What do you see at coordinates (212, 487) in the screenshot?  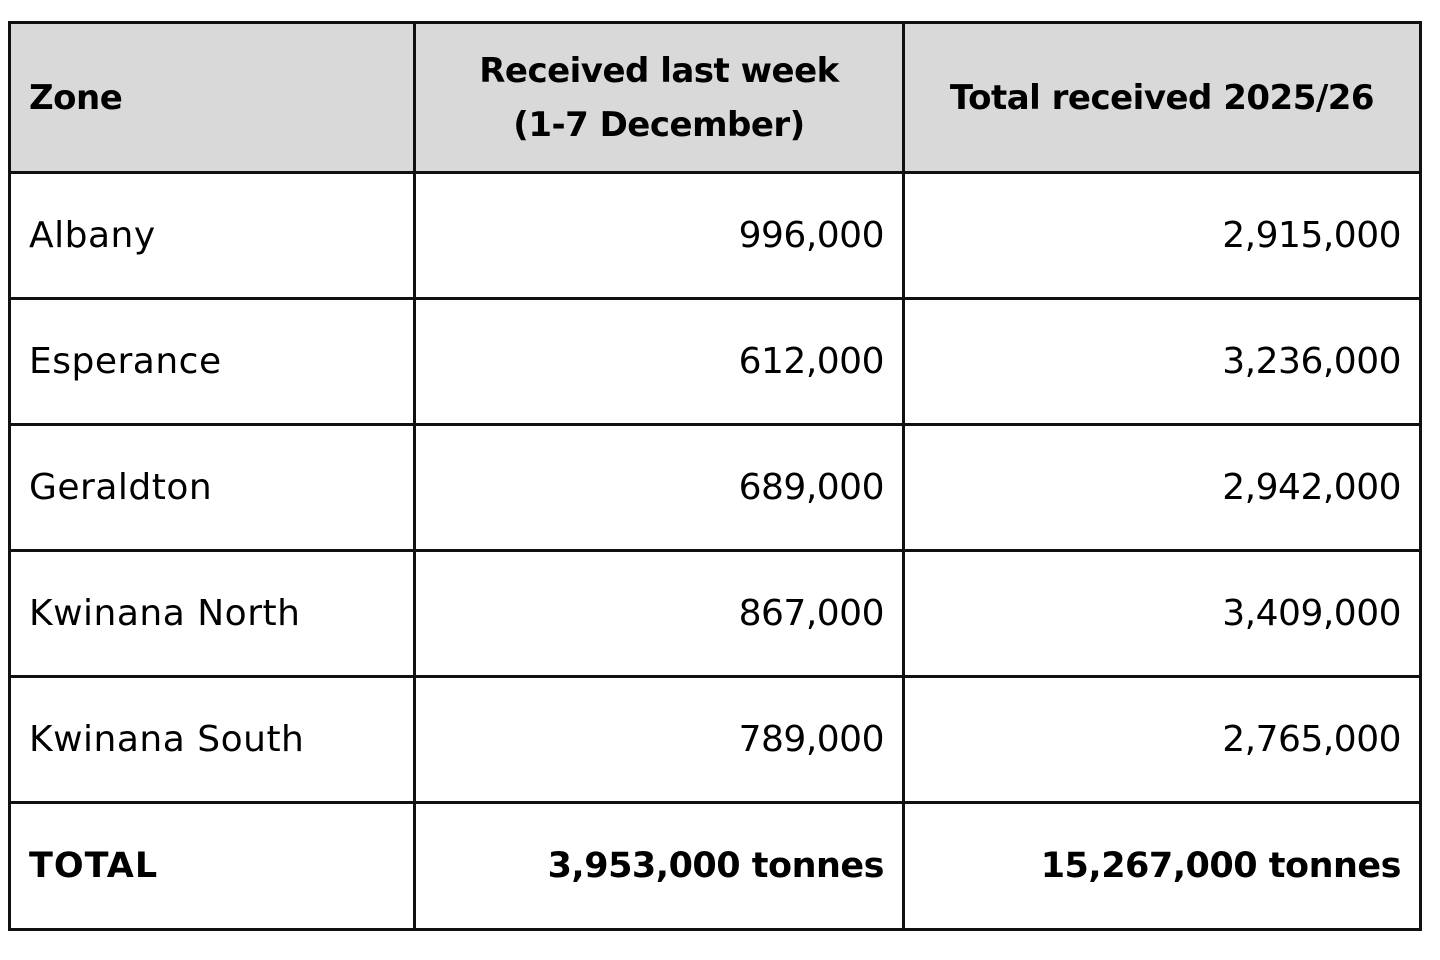 I see `zone-cell: Geraldton` at bounding box center [212, 487].